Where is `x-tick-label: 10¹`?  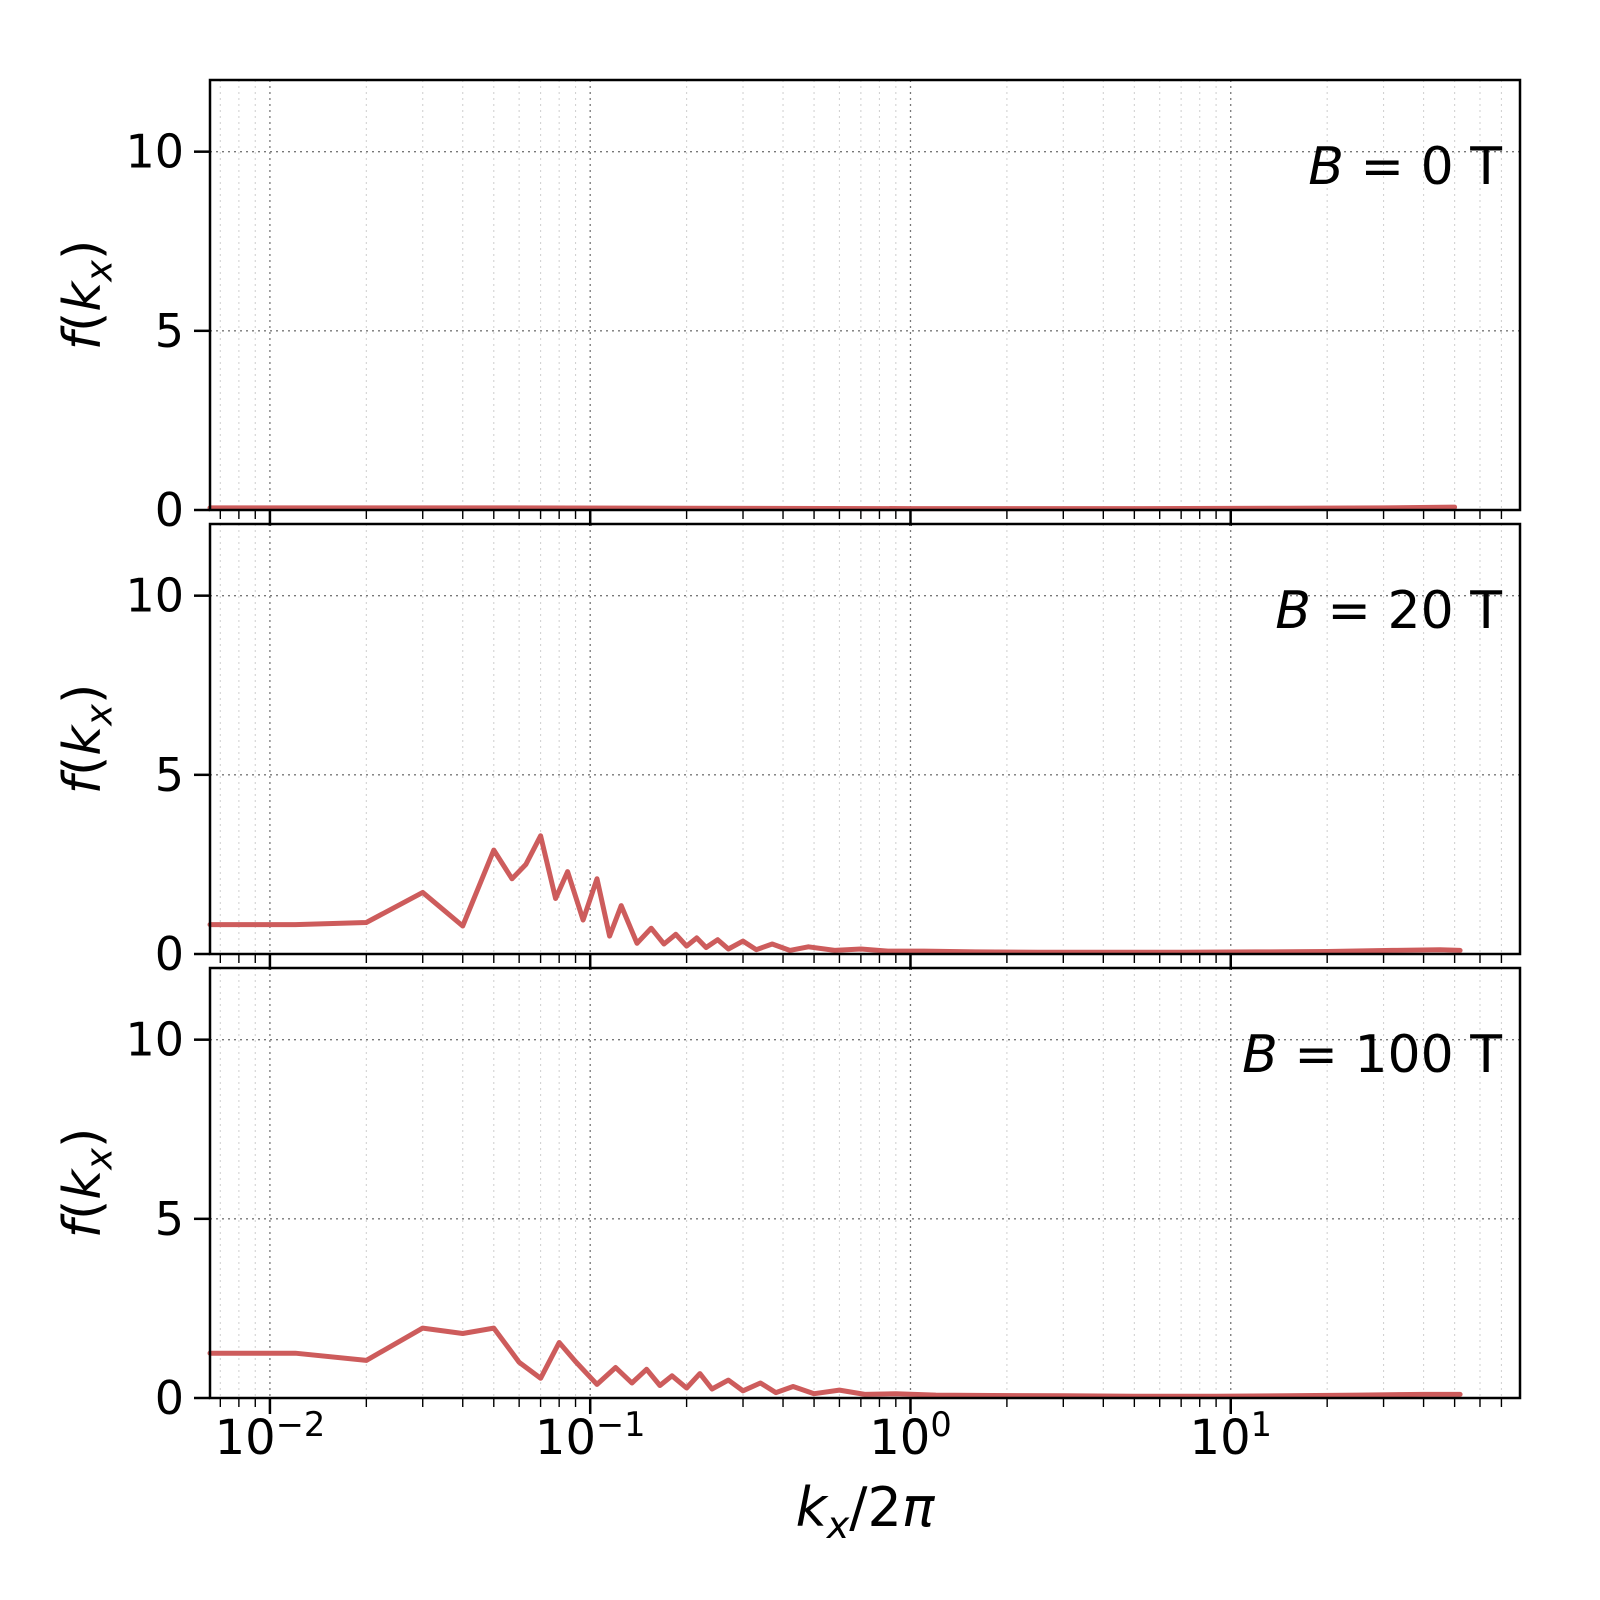
x-tick-label: 10¹ is located at coordinates (1231, 1435).